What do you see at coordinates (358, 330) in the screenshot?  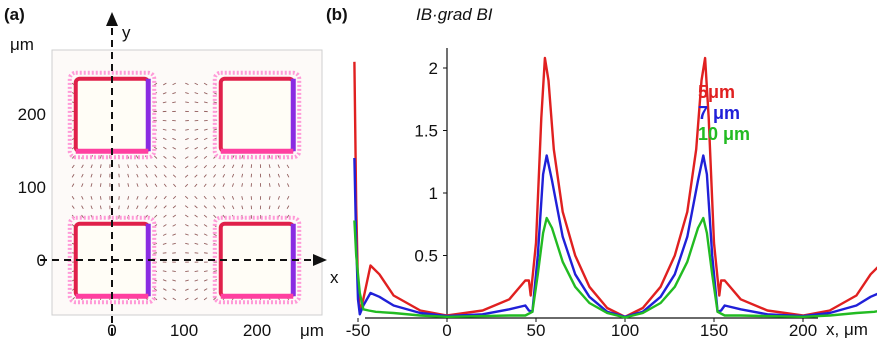 I see `x-tick-label: -50` at bounding box center [358, 330].